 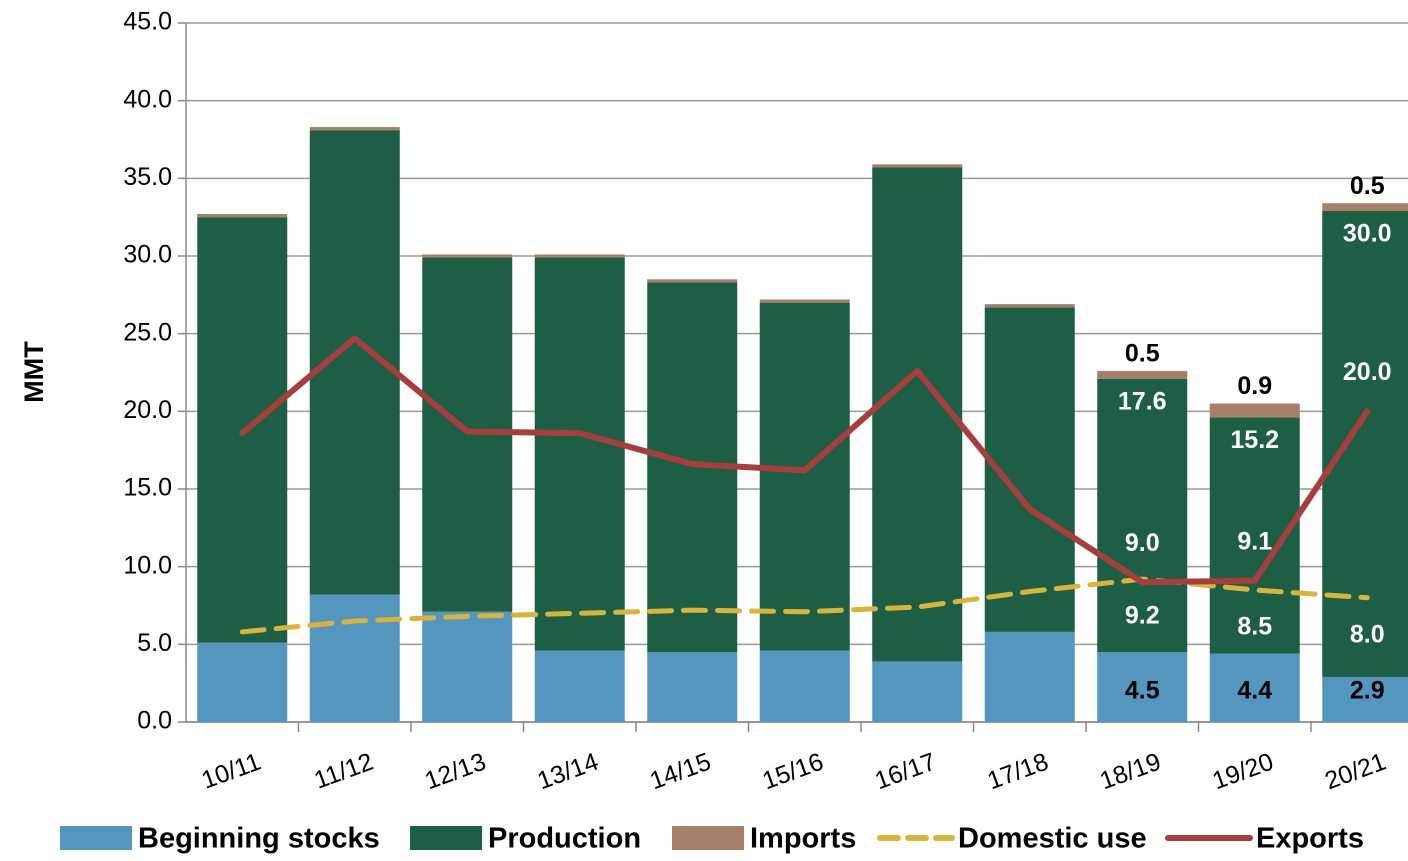 I want to click on x-tick-label: 12/13, so click(x=455, y=772).